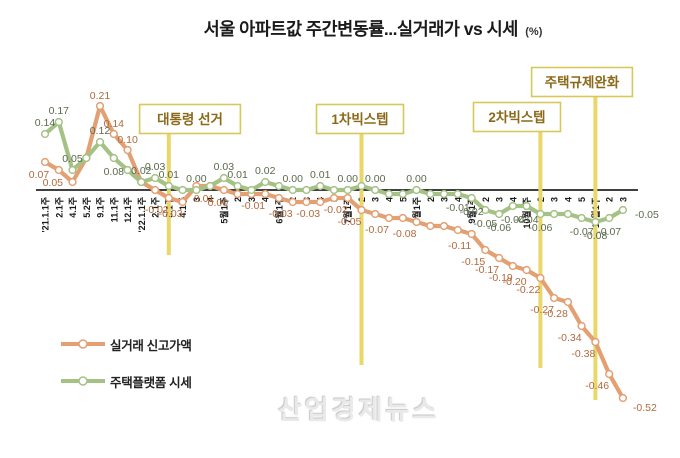 Image resolution: width=680 pixels, height=458 pixels. Describe the element at coordinates (570, 338) in the screenshot. I see `data-label: -0.34` at that location.